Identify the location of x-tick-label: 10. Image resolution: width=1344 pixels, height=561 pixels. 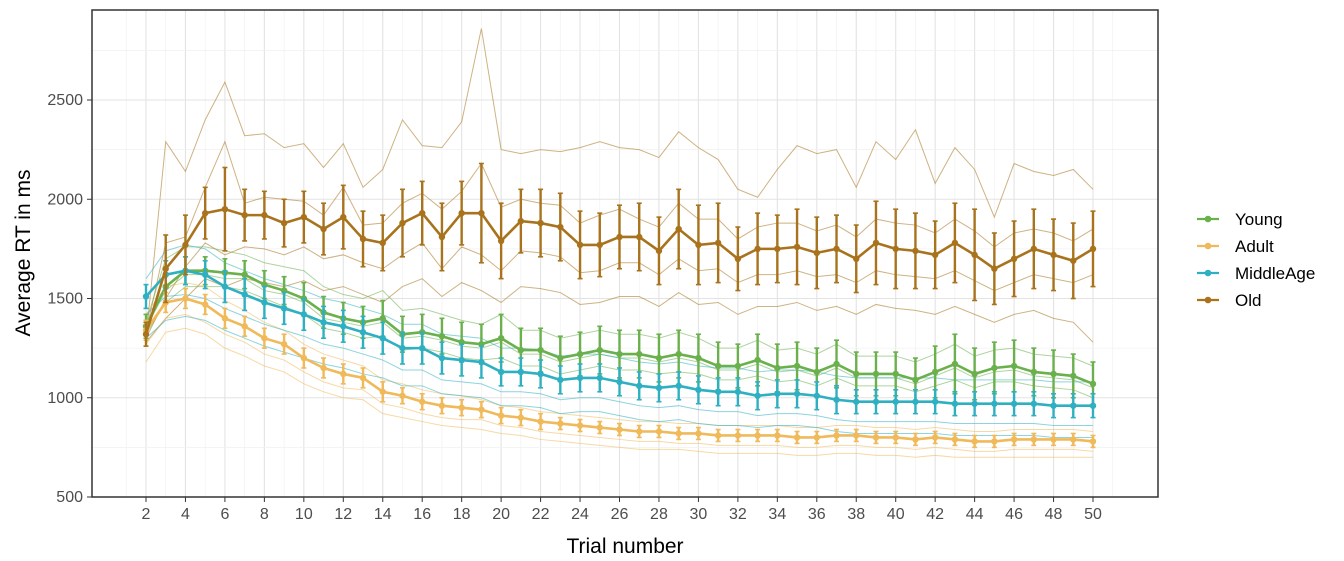
(304, 514).